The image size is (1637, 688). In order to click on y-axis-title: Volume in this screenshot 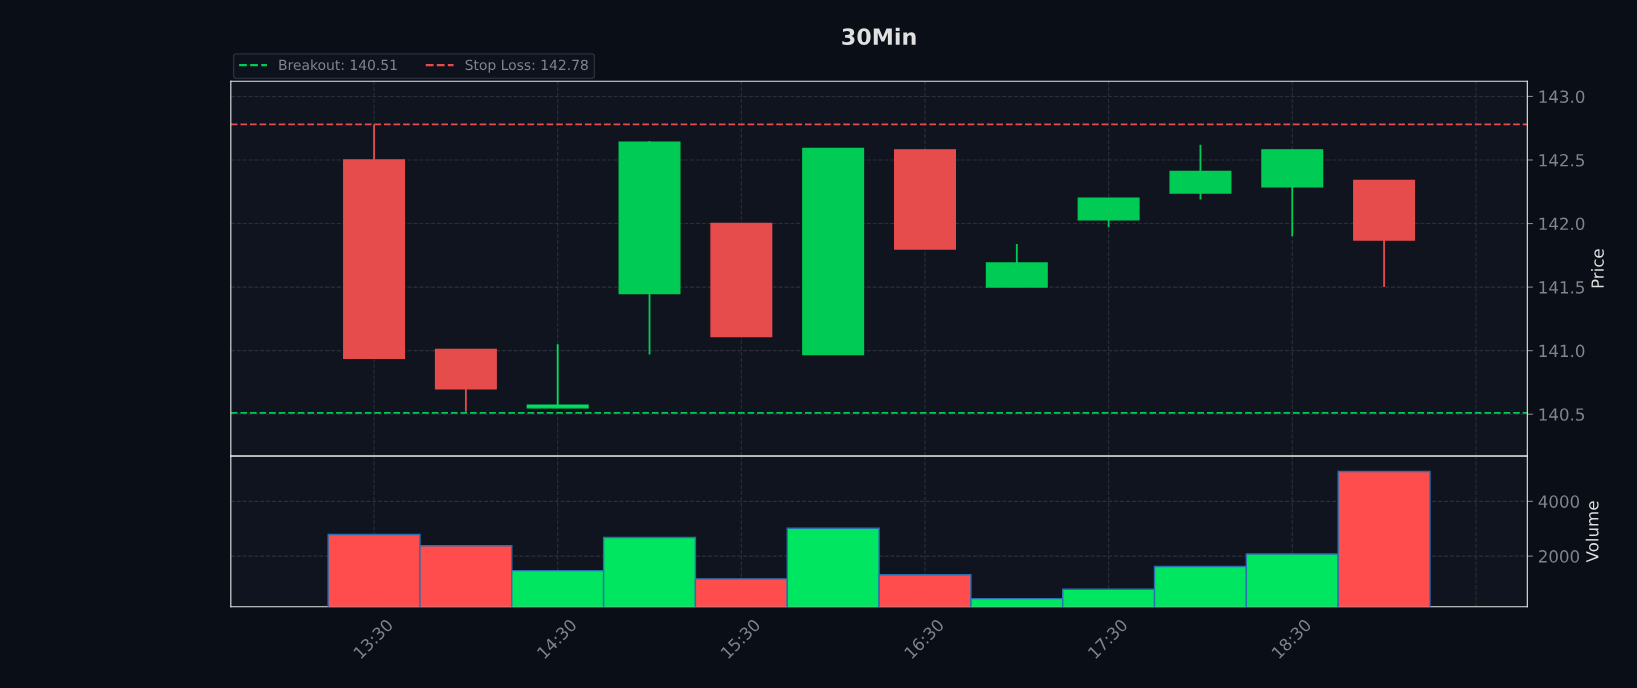, I will do `click(1592, 532)`.